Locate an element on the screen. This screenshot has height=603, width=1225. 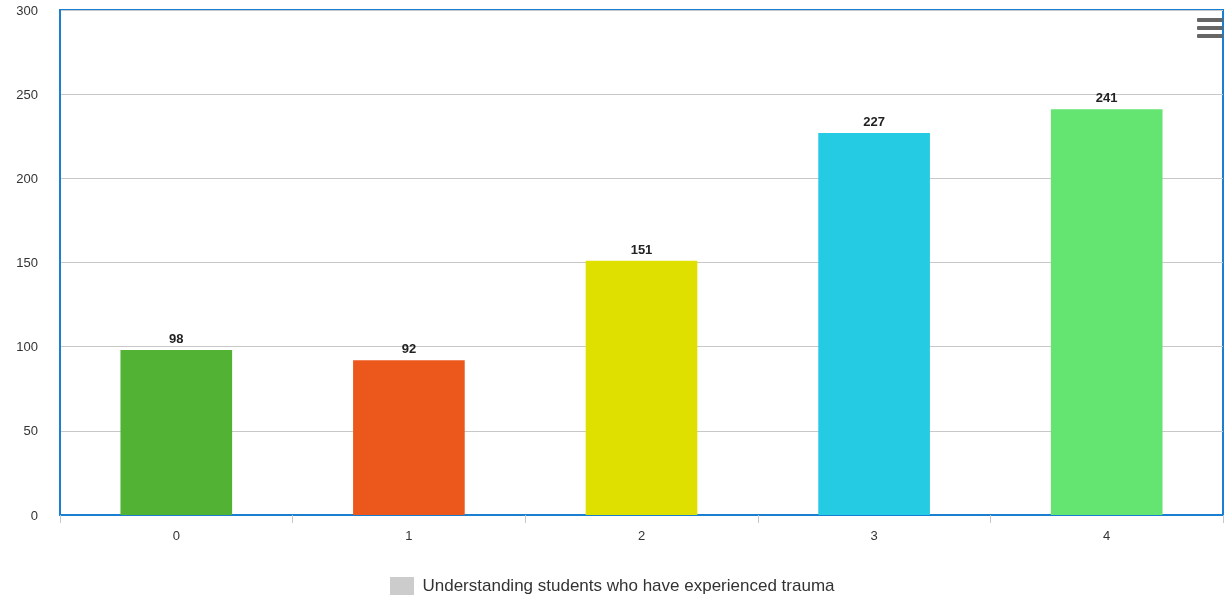
x-tick-label: 3 is located at coordinates (874, 535).